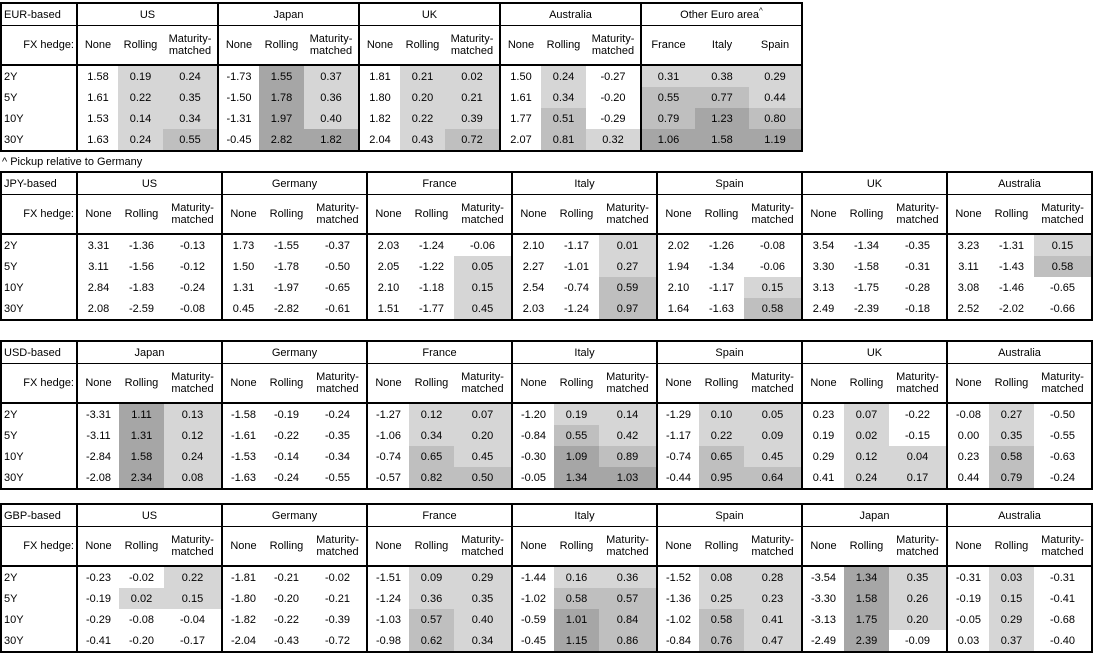 This screenshot has height=653, width=1094. I want to click on value-cell: -1.20, so click(532, 414).